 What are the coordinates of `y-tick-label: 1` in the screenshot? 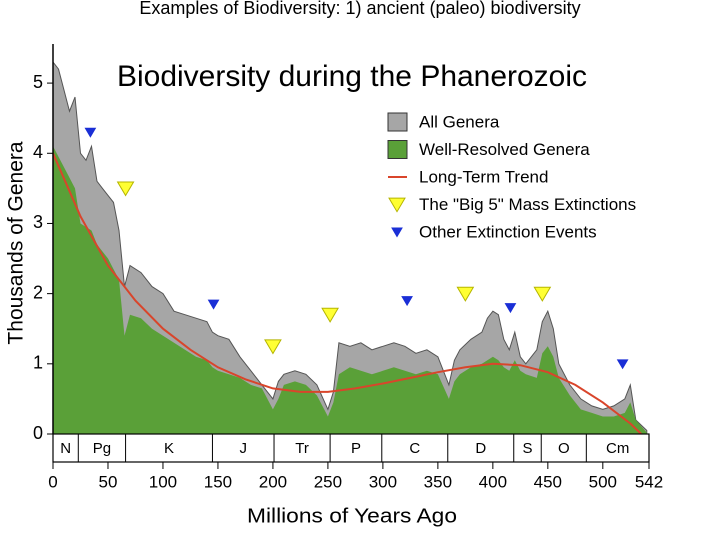 It's located at (38, 363).